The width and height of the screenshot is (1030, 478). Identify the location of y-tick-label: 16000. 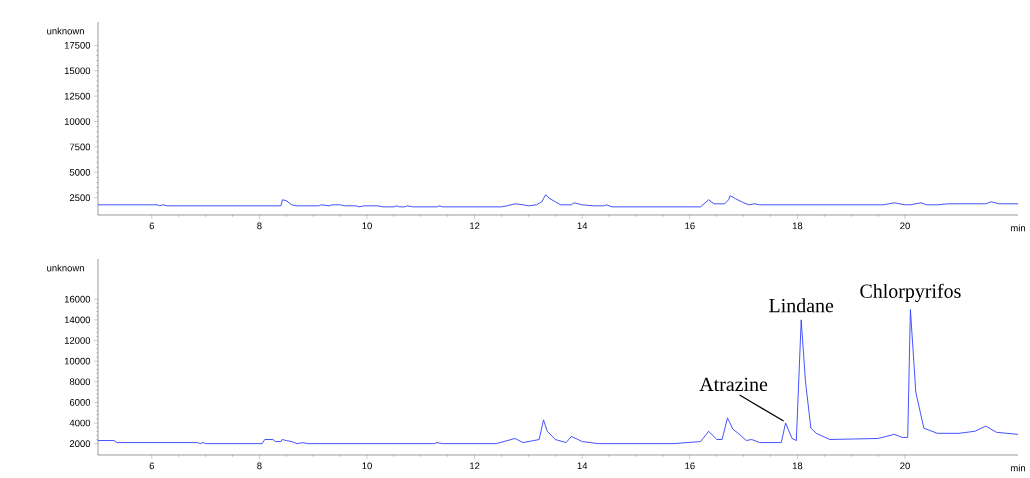
(77, 299).